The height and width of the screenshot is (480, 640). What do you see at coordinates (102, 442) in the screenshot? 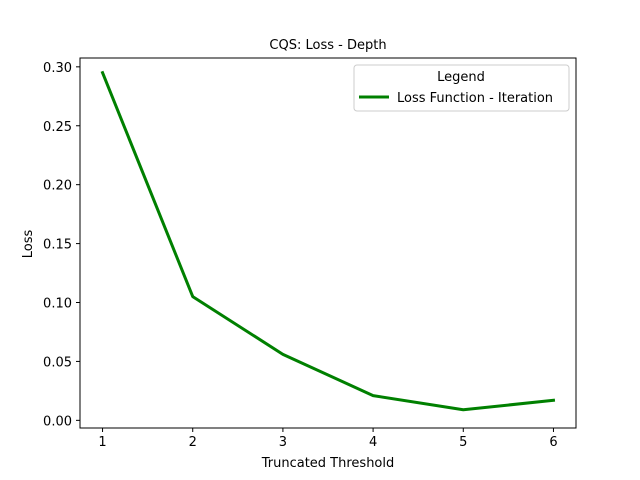
I see `x-tick-label: 1` at bounding box center [102, 442].